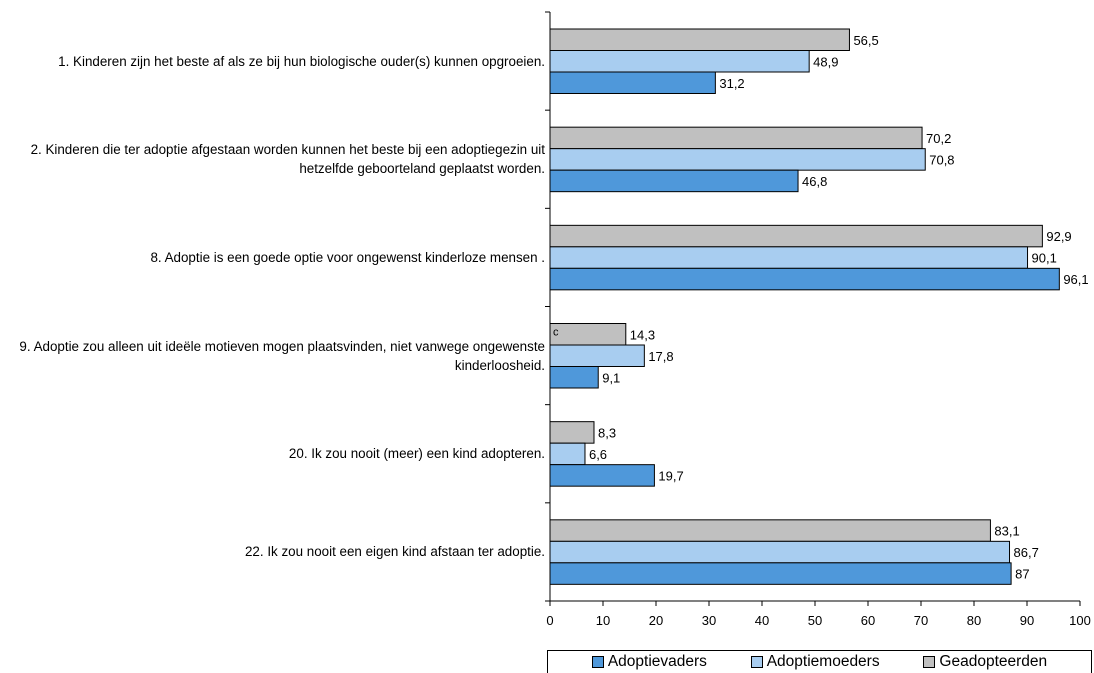  What do you see at coordinates (1027, 620) in the screenshot?
I see `x-tick-label: 90` at bounding box center [1027, 620].